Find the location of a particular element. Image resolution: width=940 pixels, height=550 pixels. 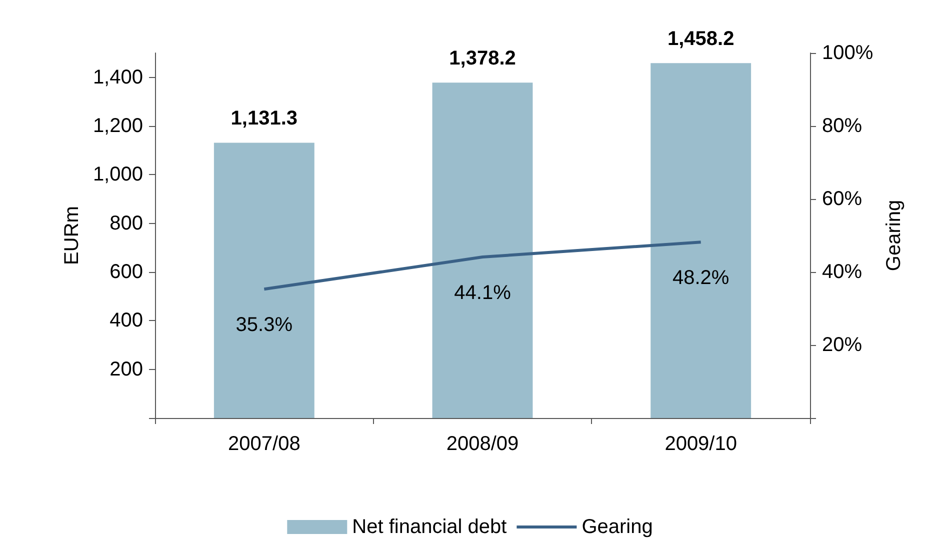

legend-label: Net financial debt is located at coordinates (430, 527).